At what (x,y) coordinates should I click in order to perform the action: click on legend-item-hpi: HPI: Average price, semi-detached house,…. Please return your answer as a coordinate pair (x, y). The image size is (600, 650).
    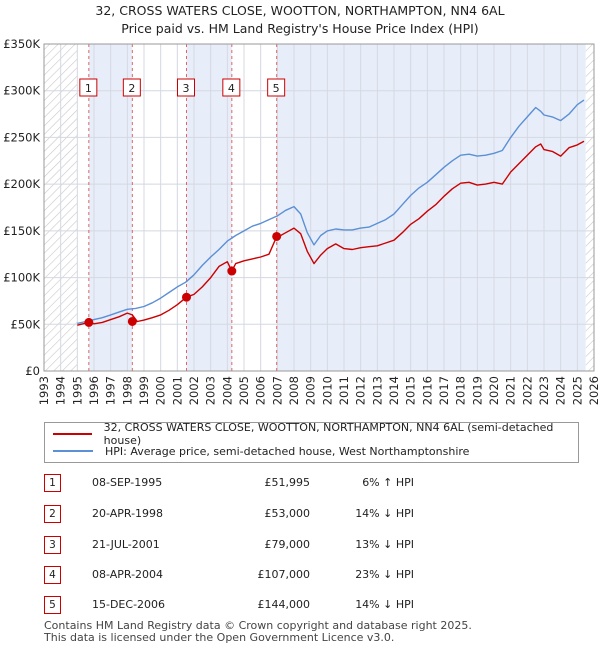
    Looking at the image, I should click on (261, 451).